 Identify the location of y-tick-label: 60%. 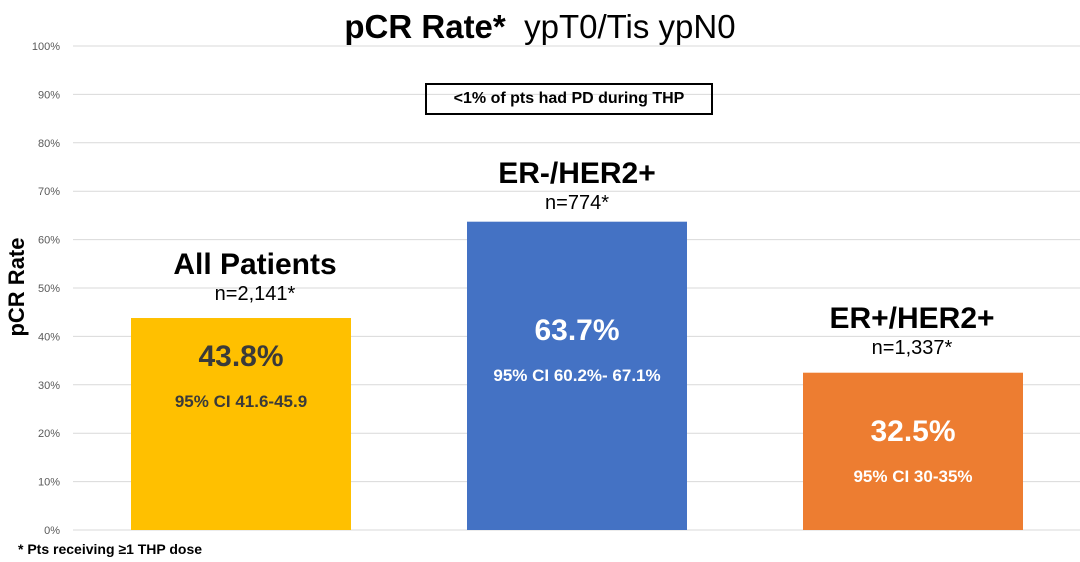
(49, 241).